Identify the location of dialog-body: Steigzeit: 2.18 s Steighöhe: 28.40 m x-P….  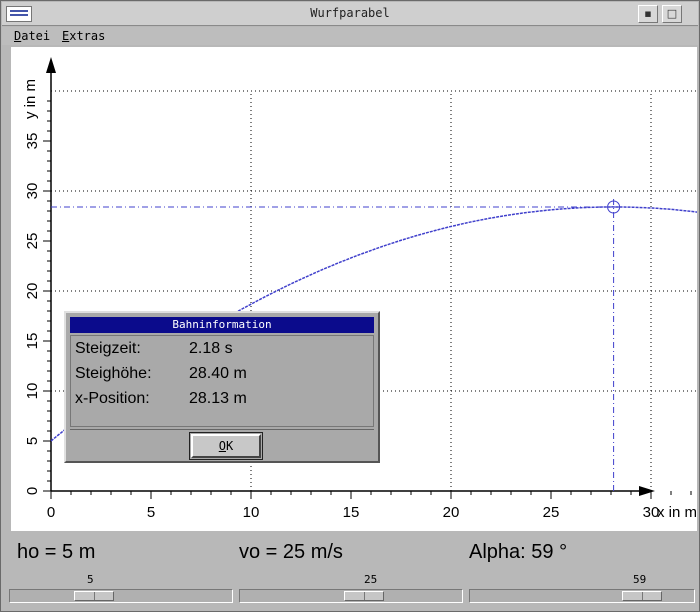
(222, 381).